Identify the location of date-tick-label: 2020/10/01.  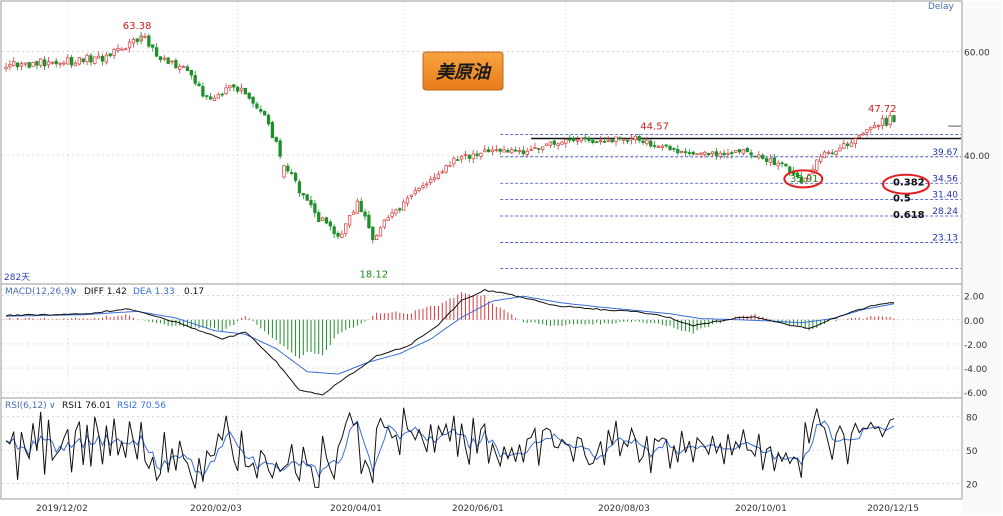
(761, 509).